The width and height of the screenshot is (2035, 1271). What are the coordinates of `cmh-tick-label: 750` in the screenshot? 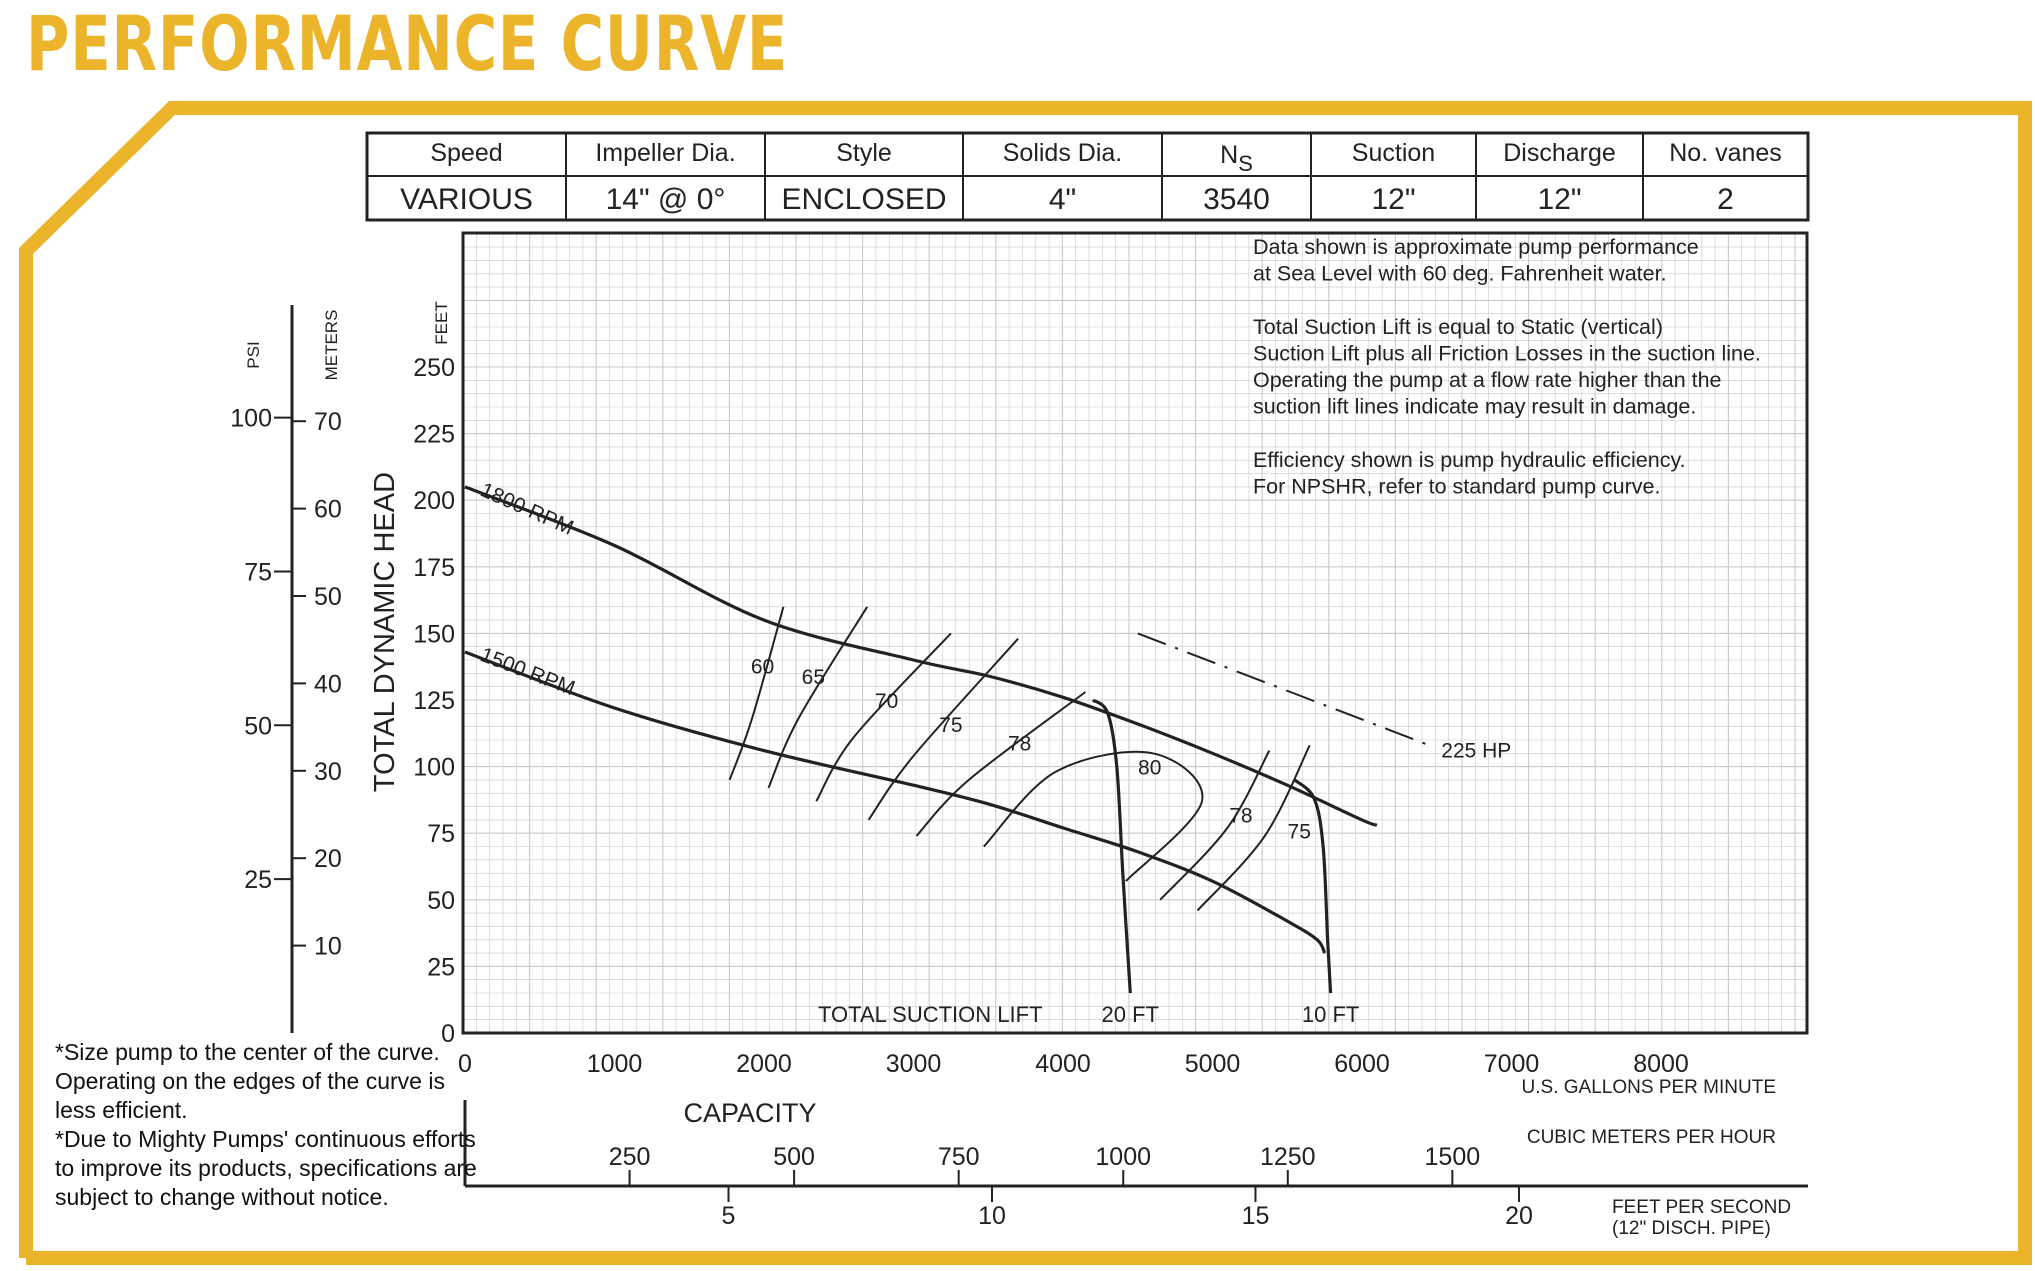 It's located at (959, 1157).